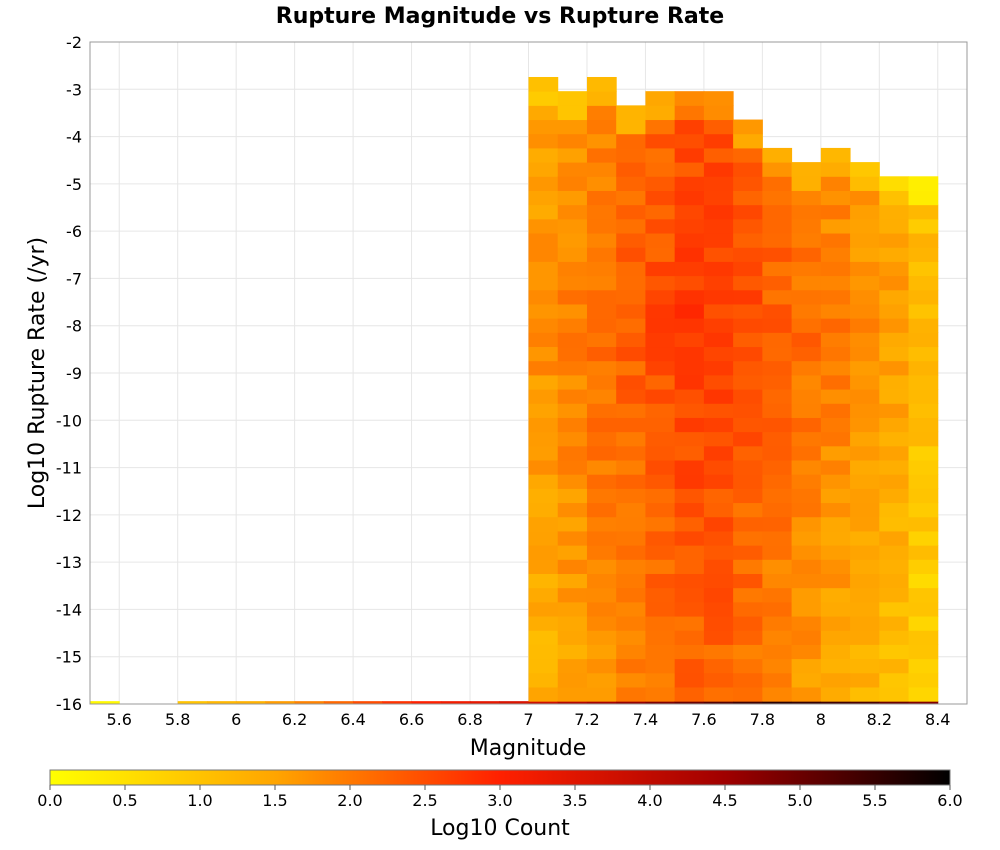 The width and height of the screenshot is (1000, 850). I want to click on y-tick-label: -7, so click(74, 278).